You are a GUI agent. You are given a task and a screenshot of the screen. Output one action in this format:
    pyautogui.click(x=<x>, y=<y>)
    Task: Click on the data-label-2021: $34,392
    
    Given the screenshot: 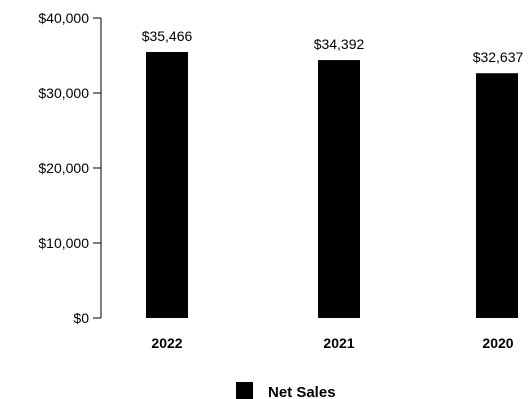 What is the action you would take?
    pyautogui.click(x=339, y=44)
    